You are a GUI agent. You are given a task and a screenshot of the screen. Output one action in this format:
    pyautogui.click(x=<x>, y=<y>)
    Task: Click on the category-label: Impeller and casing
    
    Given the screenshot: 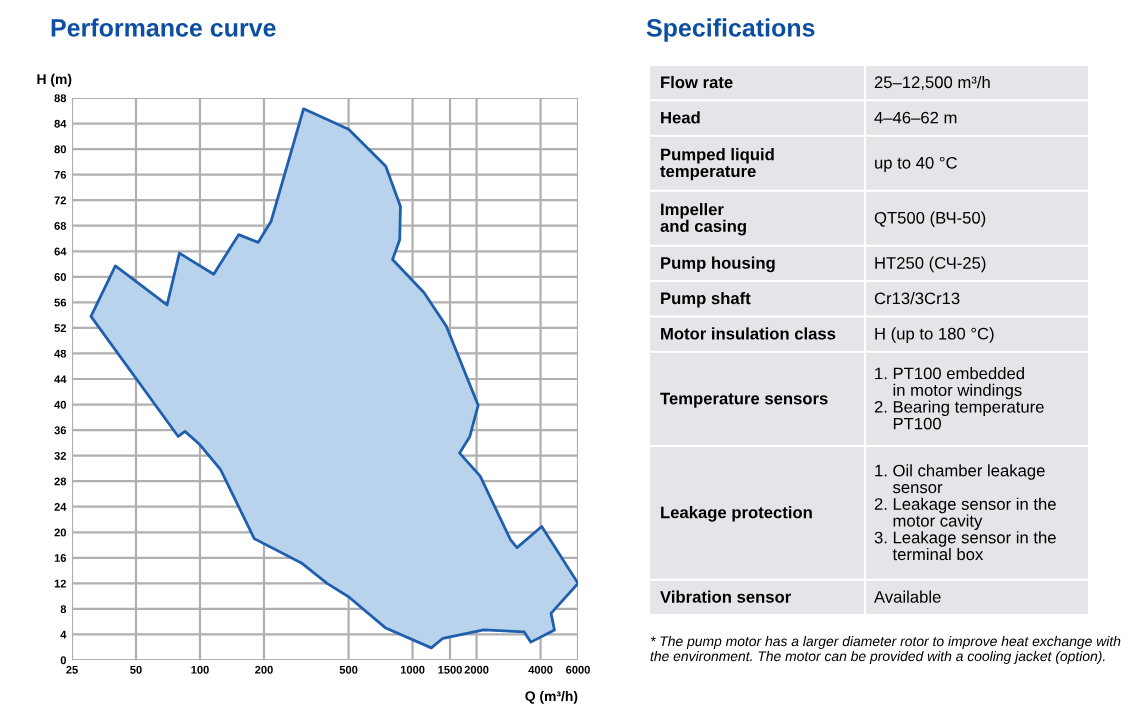 What is the action you would take?
    pyautogui.click(x=703, y=219)
    